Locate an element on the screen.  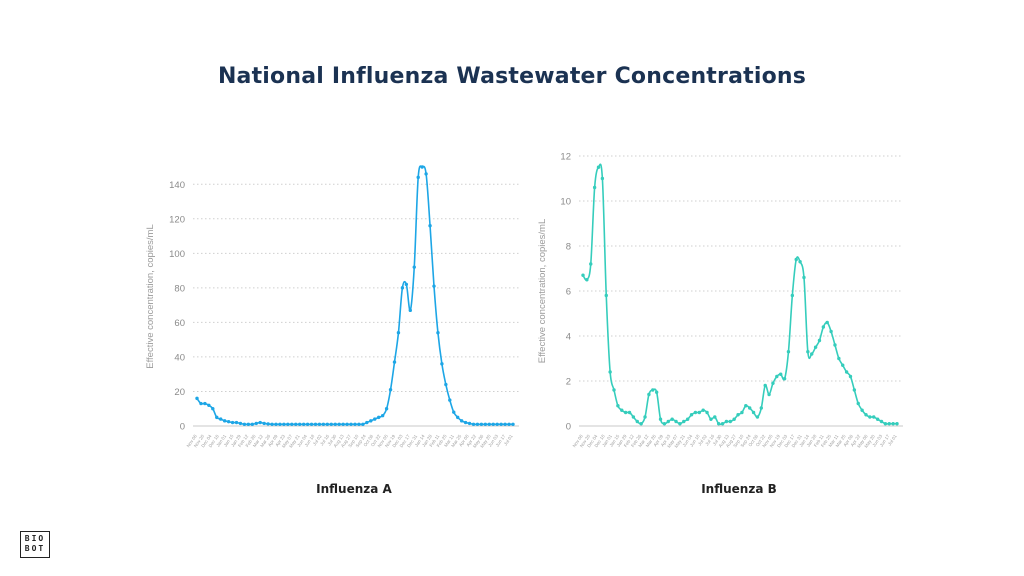
influenza-a-ytick-label: 140 is located at coordinates (177, 185).